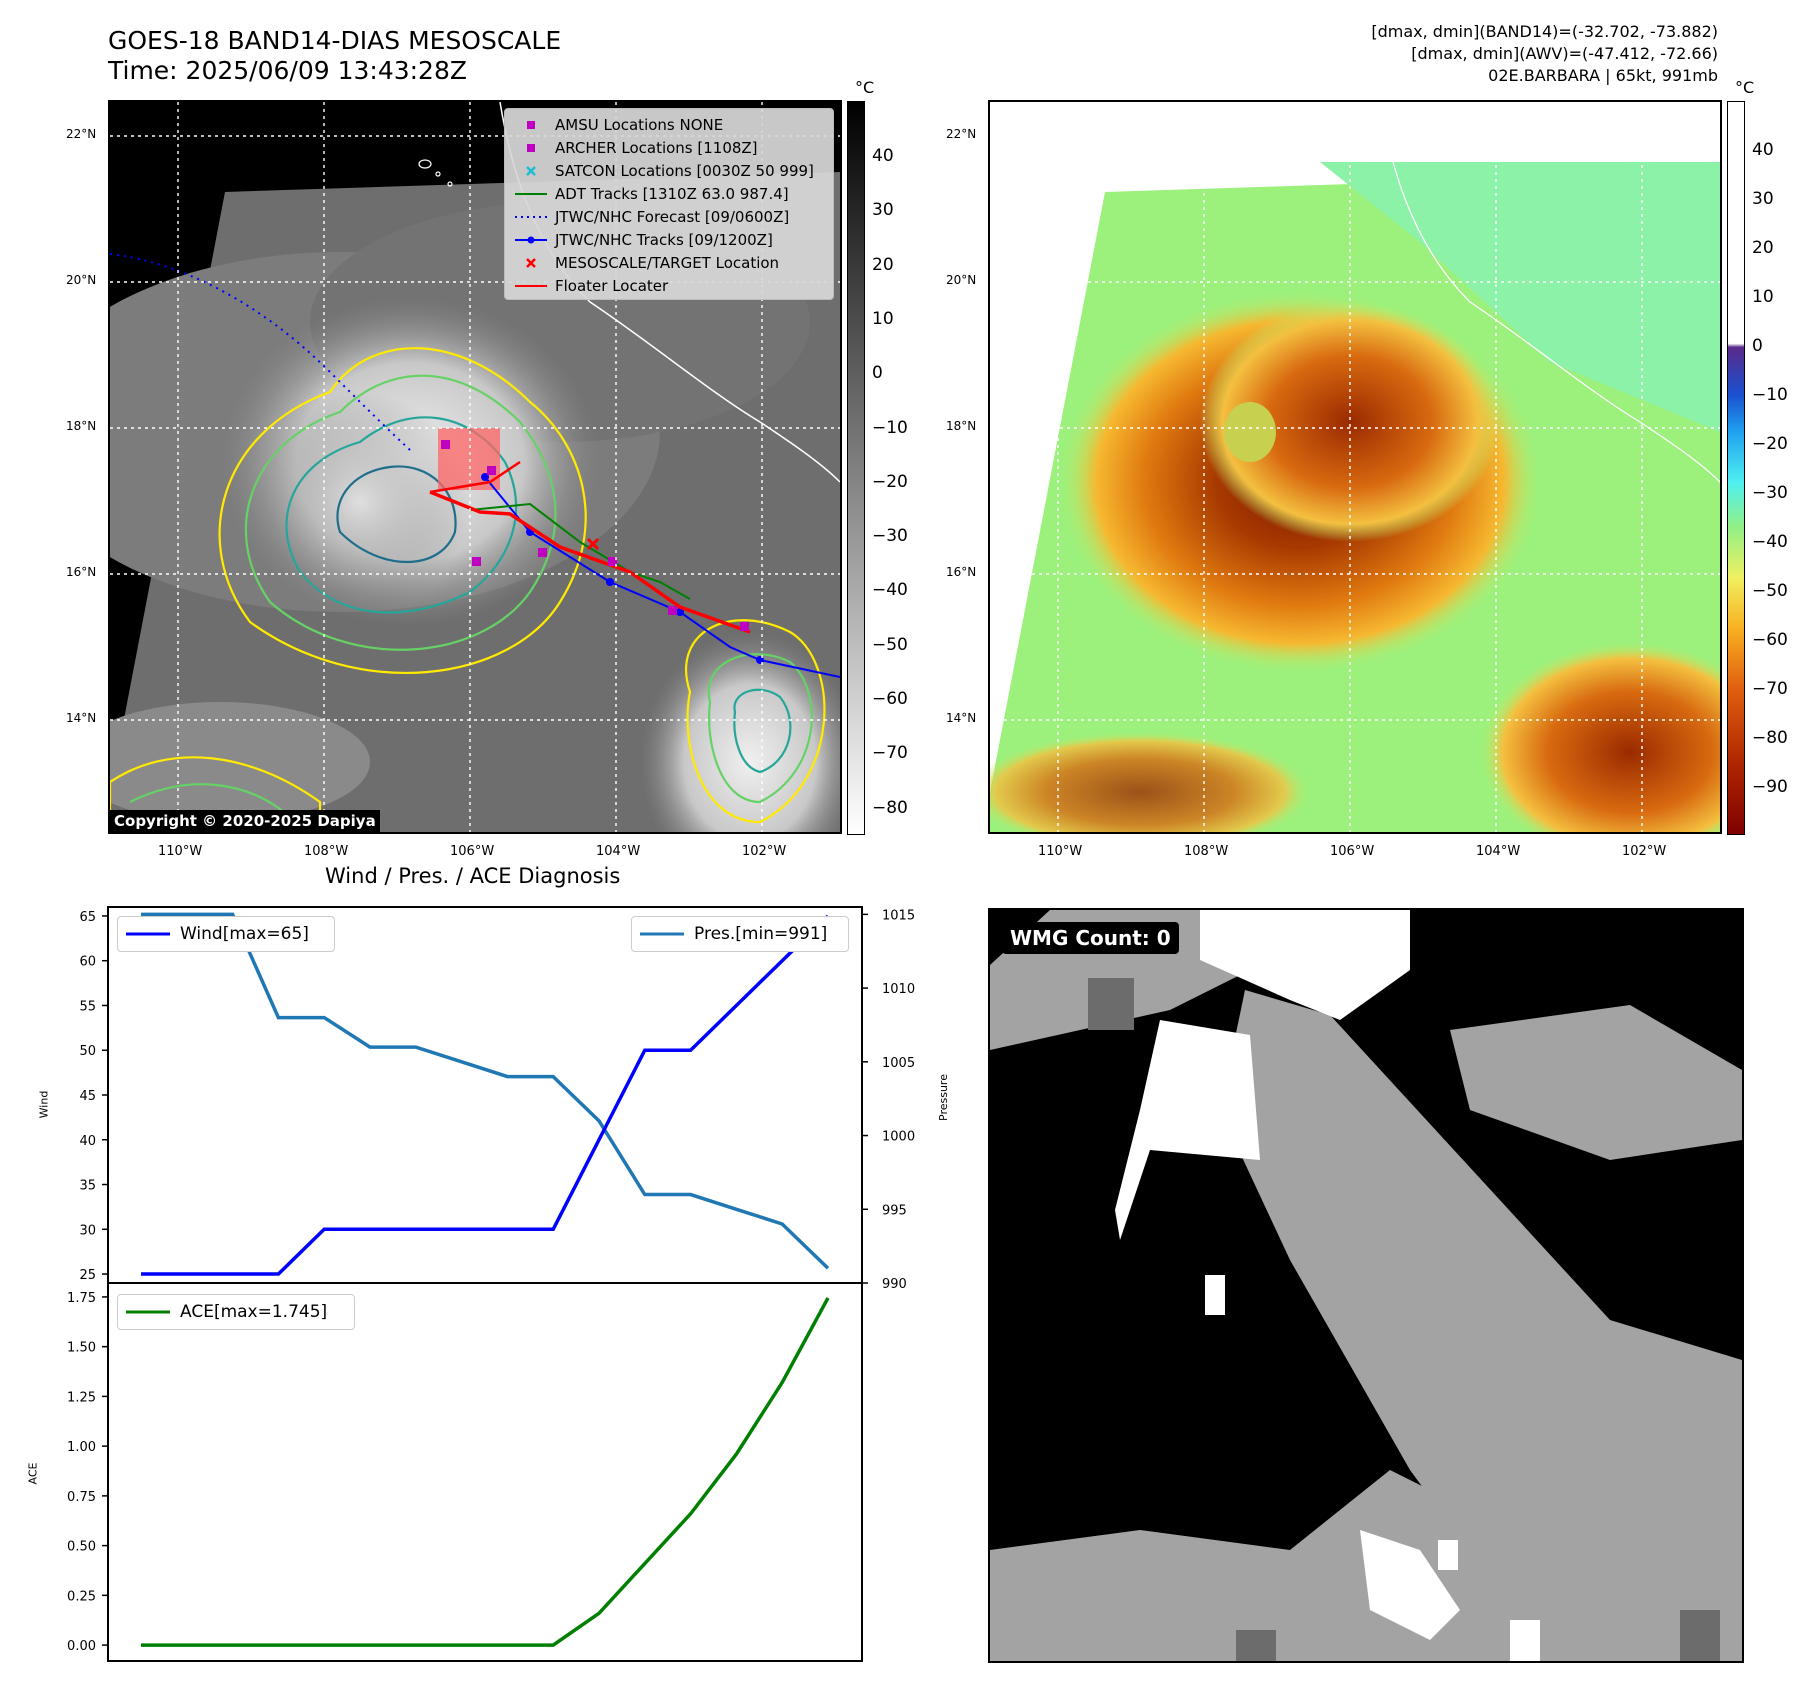 The width and height of the screenshot is (1801, 1690). What do you see at coordinates (81, 1497) in the screenshot?
I see `ace-tick-label: 0.75` at bounding box center [81, 1497].